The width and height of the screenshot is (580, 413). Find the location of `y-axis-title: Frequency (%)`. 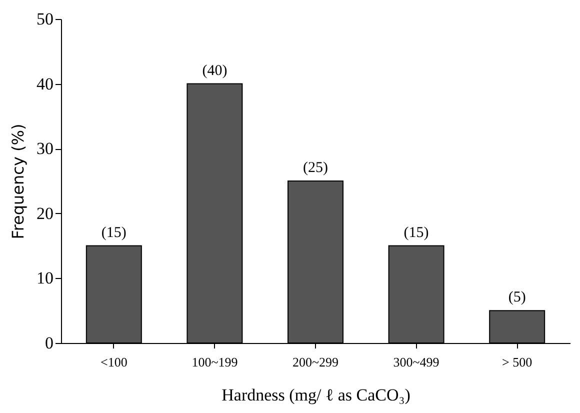

y-axis-title: Frequency (%) is located at coordinates (18, 182).